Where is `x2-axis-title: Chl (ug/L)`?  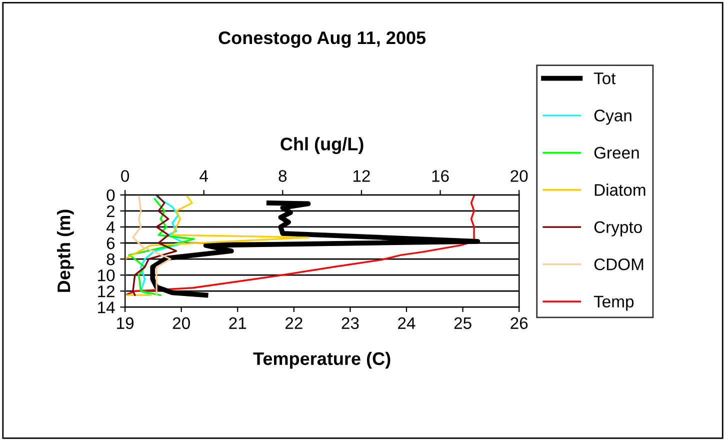
x2-axis-title: Chl (ug/L) is located at coordinates (322, 145).